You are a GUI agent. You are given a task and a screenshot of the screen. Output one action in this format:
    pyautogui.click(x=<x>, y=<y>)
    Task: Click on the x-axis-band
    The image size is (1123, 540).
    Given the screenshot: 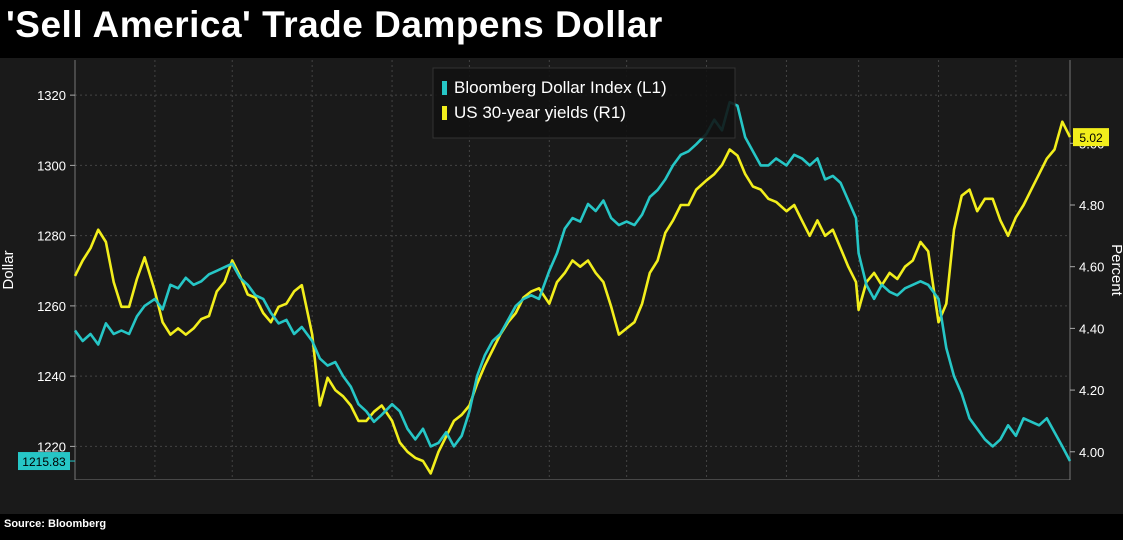 What is the action you would take?
    pyautogui.click(x=561, y=497)
    